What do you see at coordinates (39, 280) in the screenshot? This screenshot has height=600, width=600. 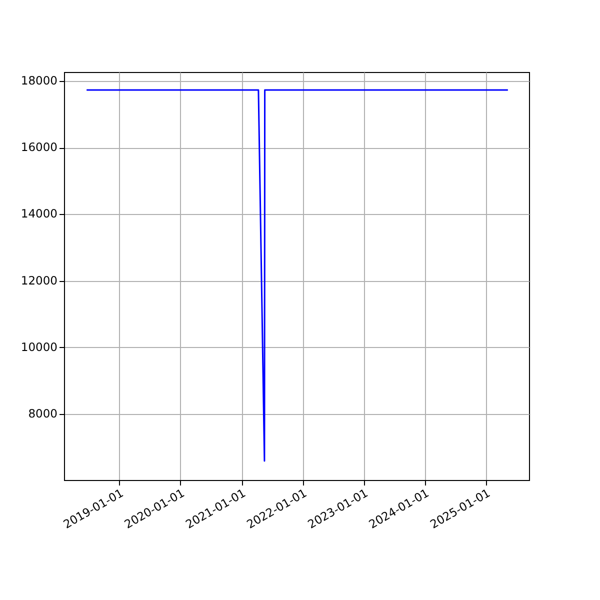 I see `y-tick-label: 12000` at bounding box center [39, 280].